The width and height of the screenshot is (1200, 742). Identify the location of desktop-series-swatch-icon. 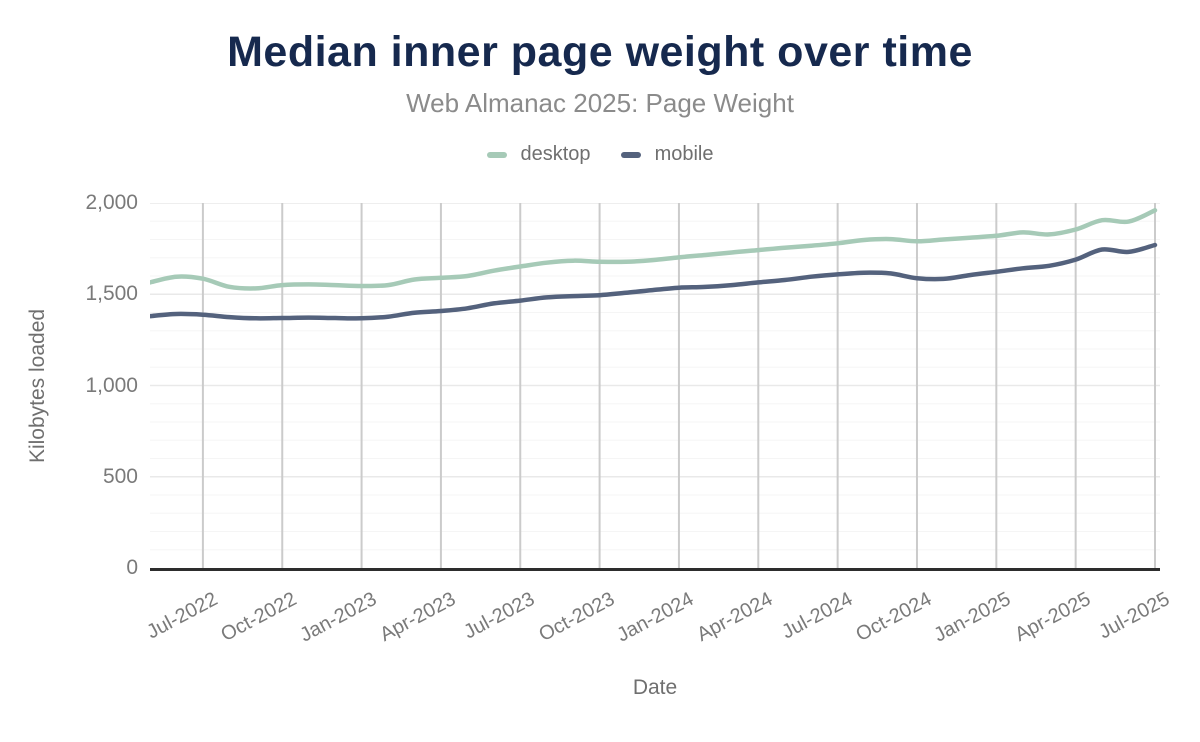
(496, 154).